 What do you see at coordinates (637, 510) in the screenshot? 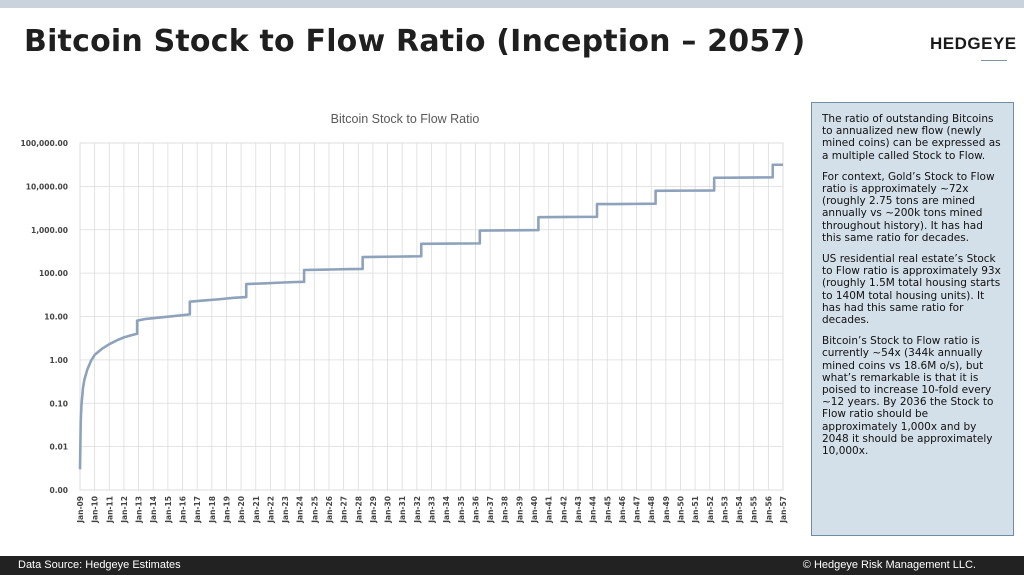
I see `x-tick-label: Jan-47` at bounding box center [637, 510].